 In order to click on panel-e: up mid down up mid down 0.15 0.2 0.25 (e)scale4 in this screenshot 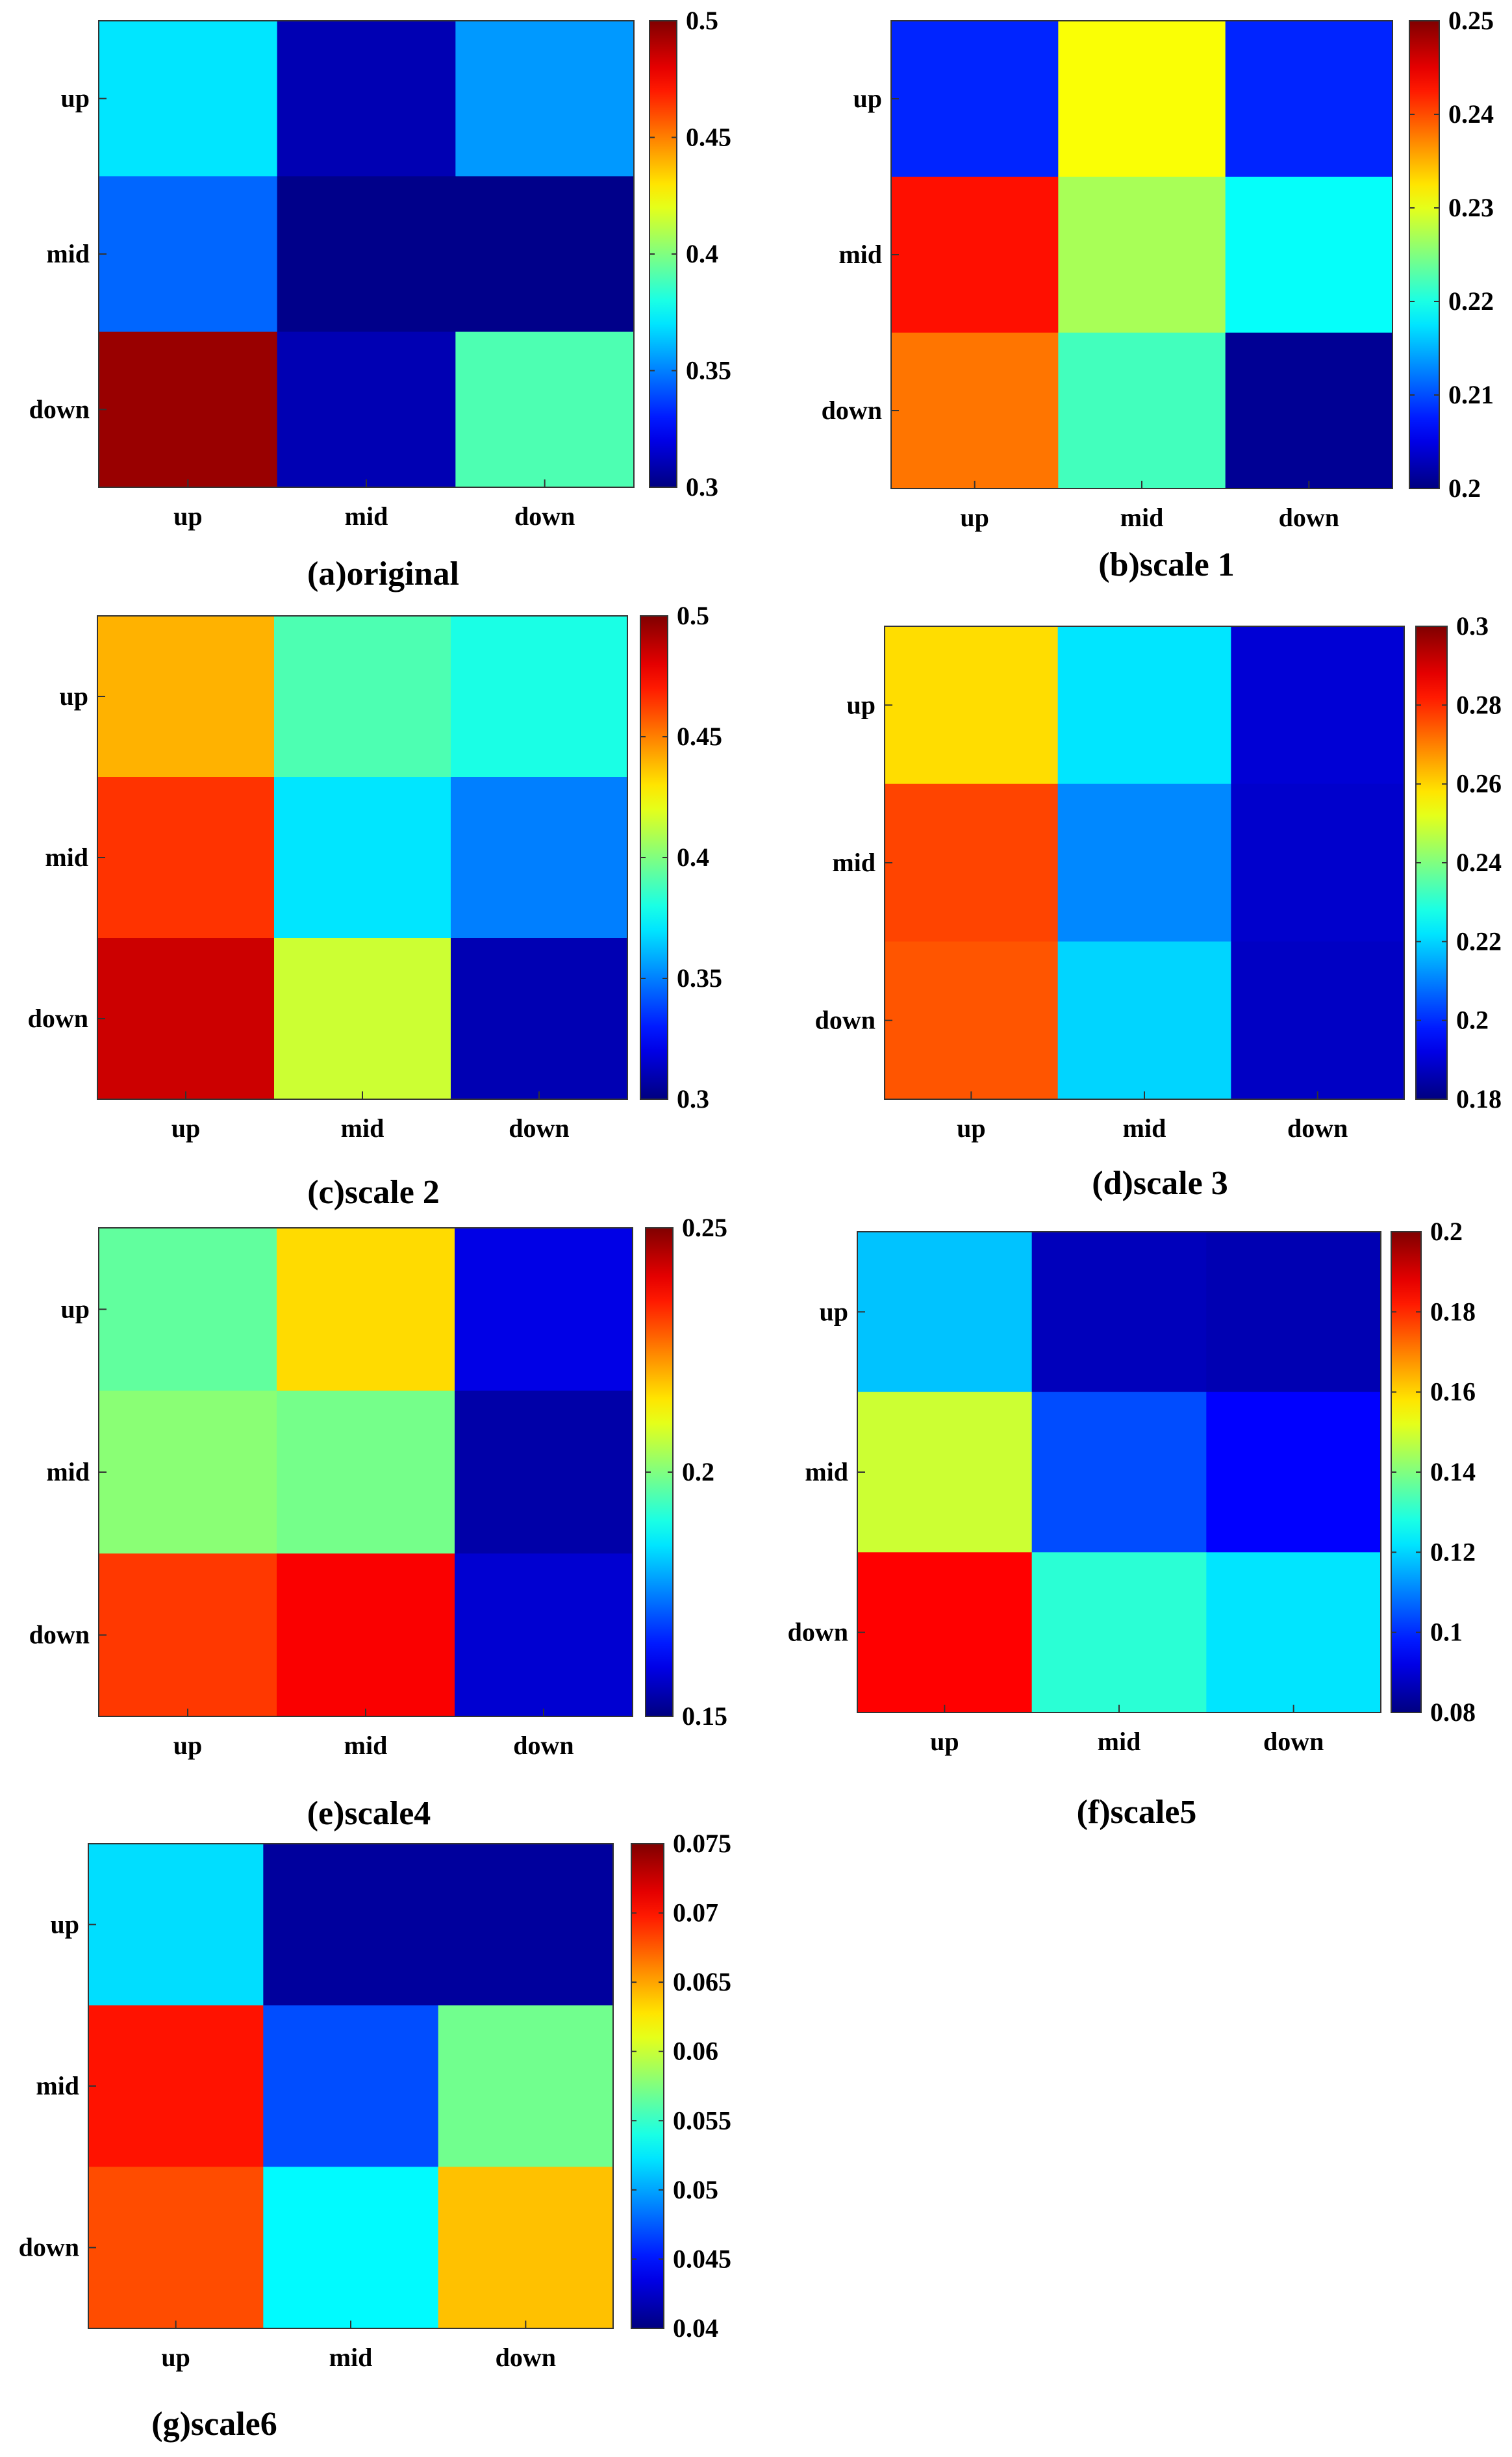, I will do `click(378, 1522)`.